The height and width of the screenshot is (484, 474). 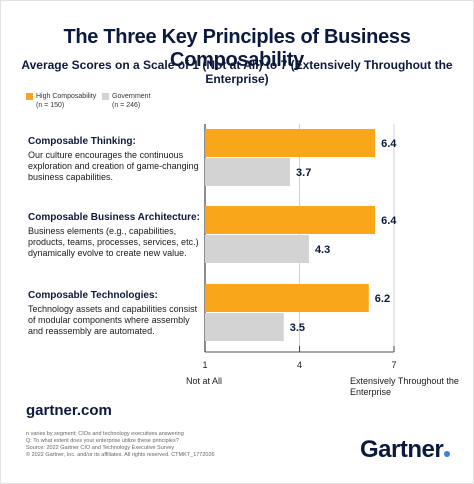 I want to click on axis-left-label: Not at All, so click(x=204, y=381).